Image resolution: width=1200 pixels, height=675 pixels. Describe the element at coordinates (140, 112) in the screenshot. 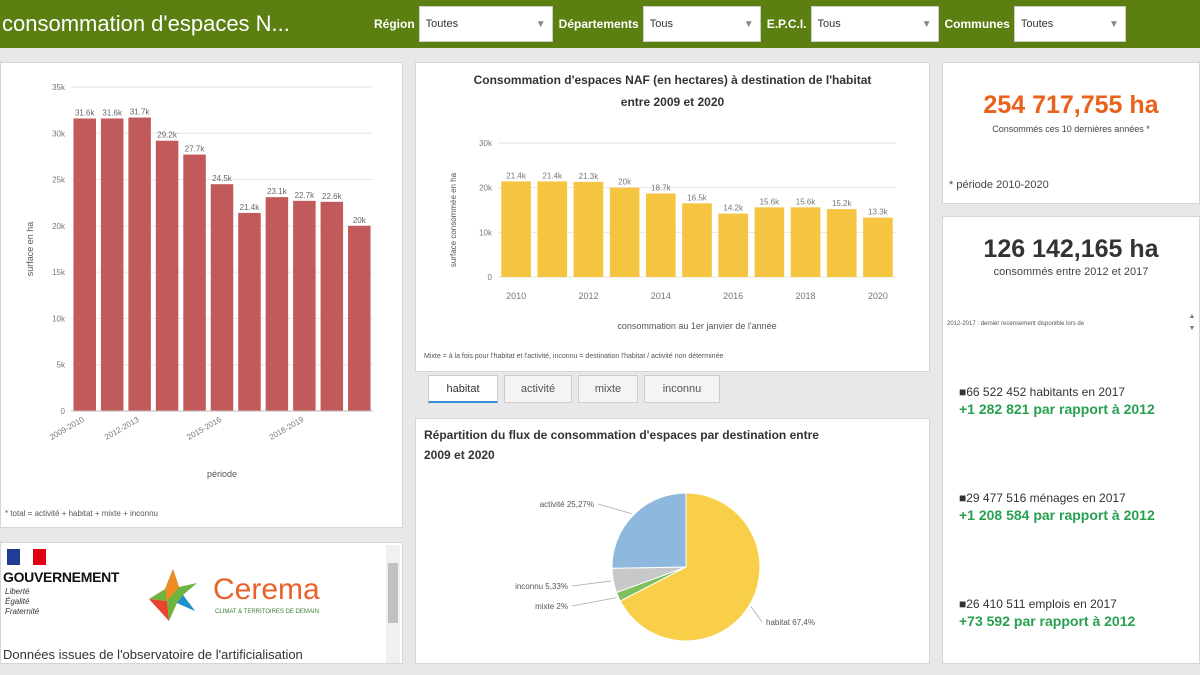

I see `data-label: 31.7k` at that location.